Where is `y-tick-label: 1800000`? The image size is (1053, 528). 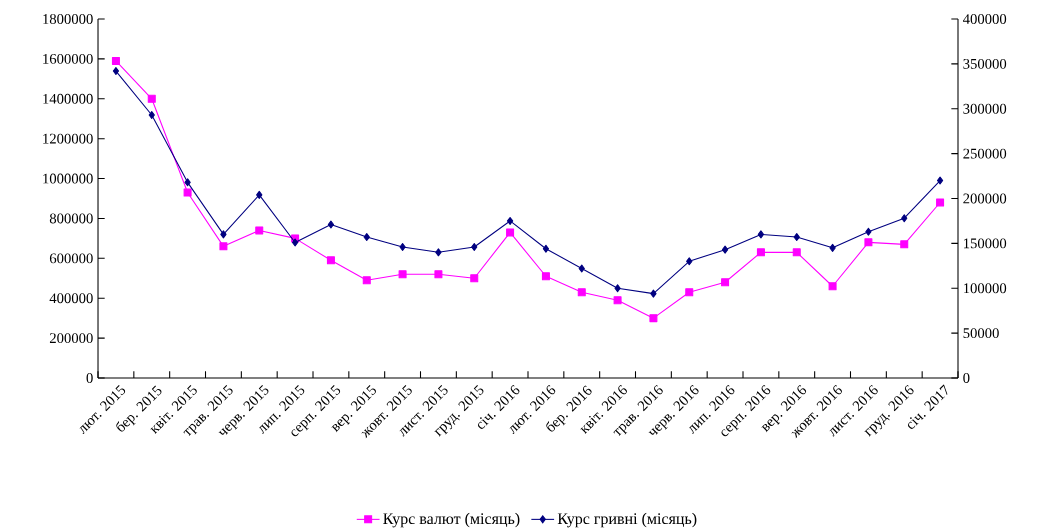
y-tick-label: 1800000 is located at coordinates (68, 19).